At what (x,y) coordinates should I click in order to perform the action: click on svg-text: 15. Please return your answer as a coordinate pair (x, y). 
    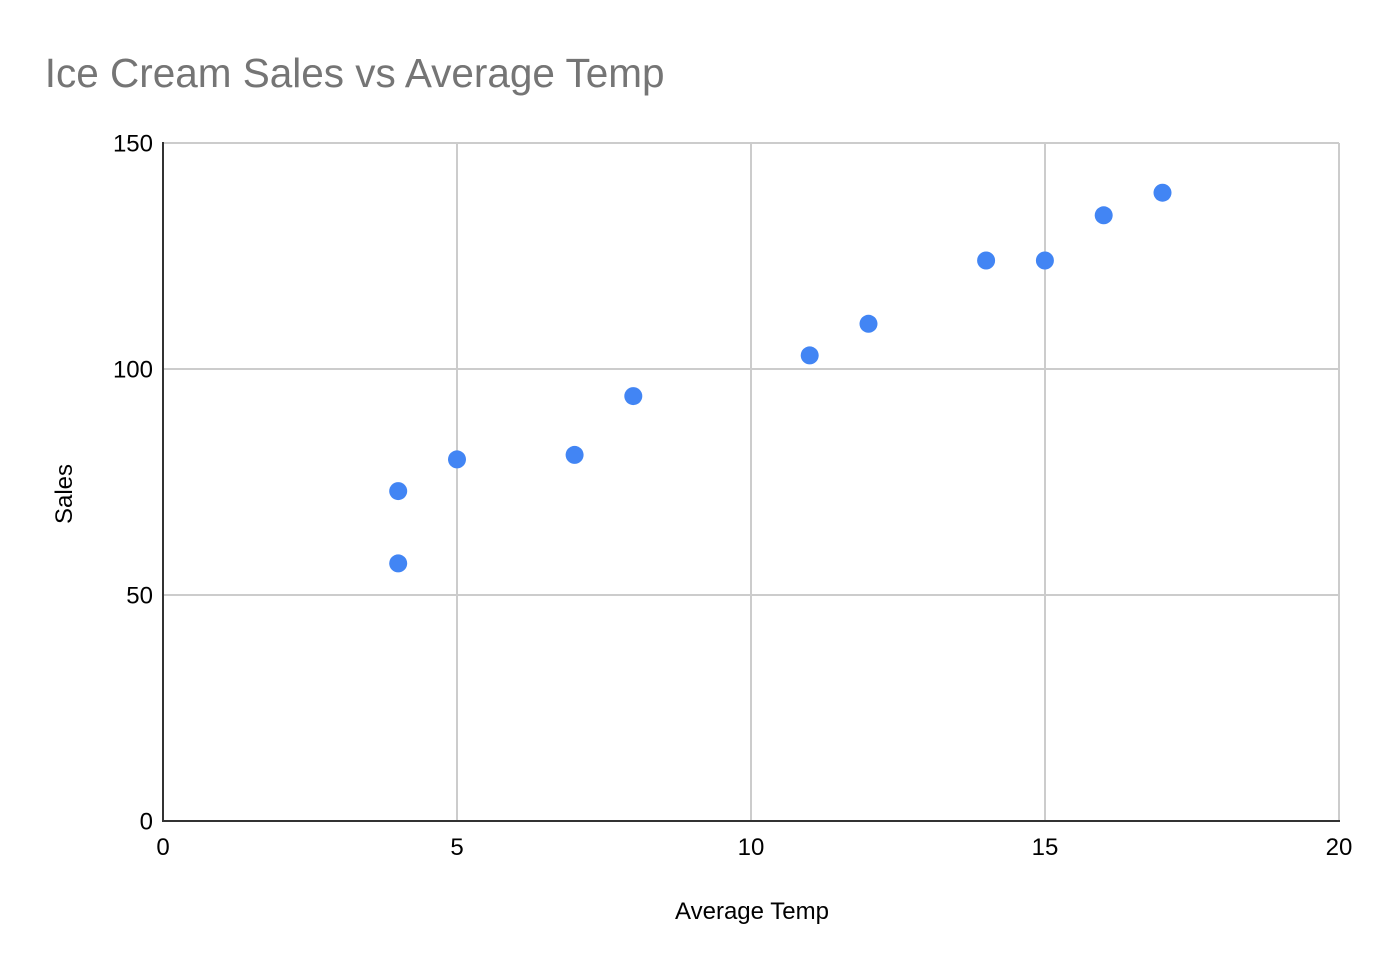
    Looking at the image, I should click on (1045, 847).